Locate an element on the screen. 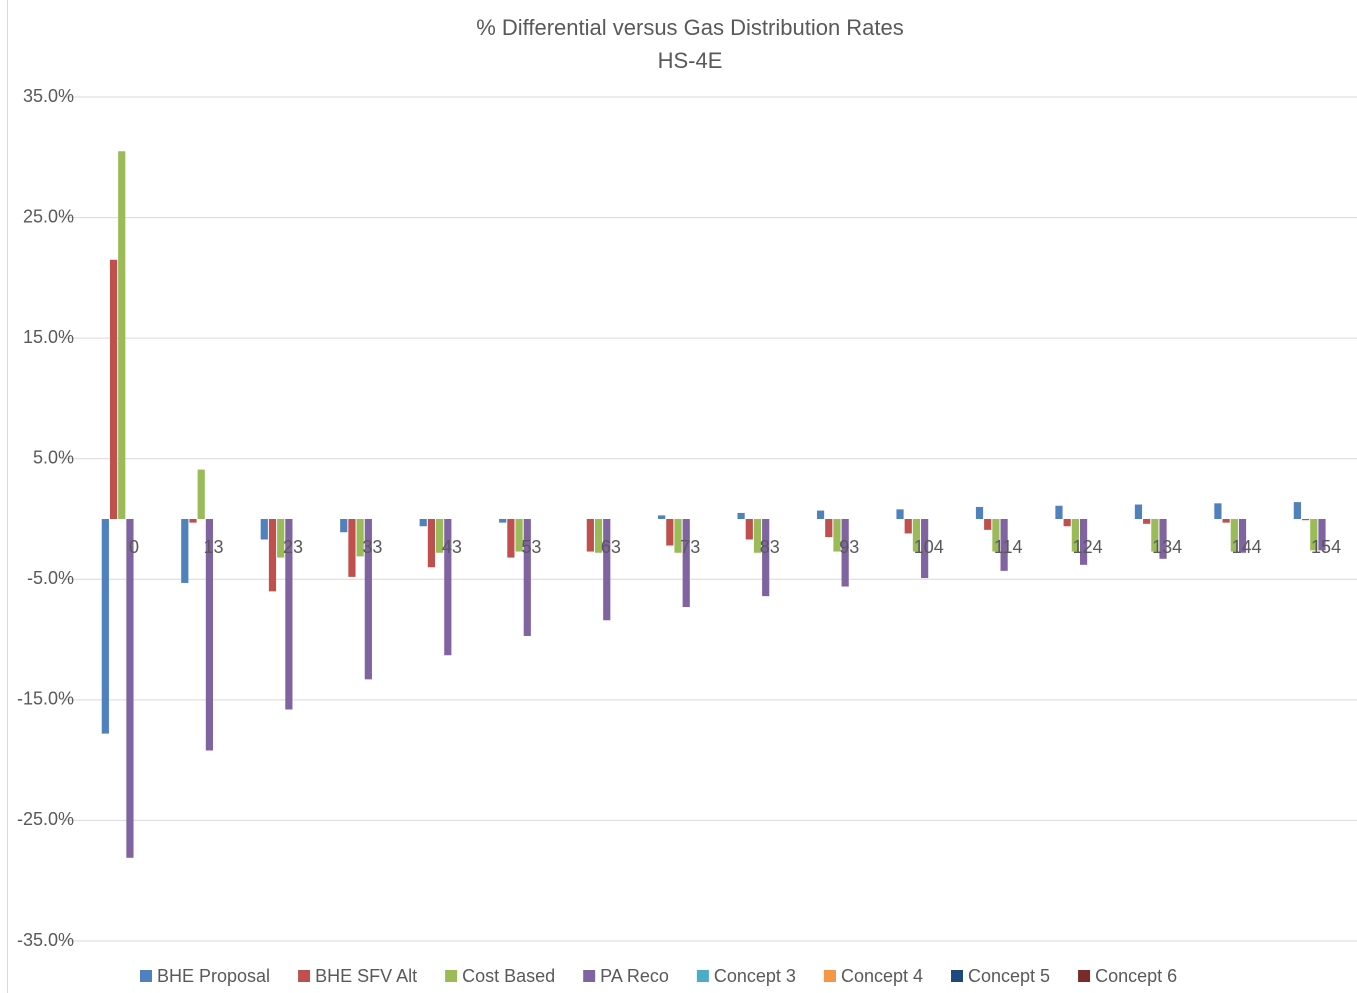 This screenshot has width=1357, height=993. x-tick-label: 93 is located at coordinates (849, 547).